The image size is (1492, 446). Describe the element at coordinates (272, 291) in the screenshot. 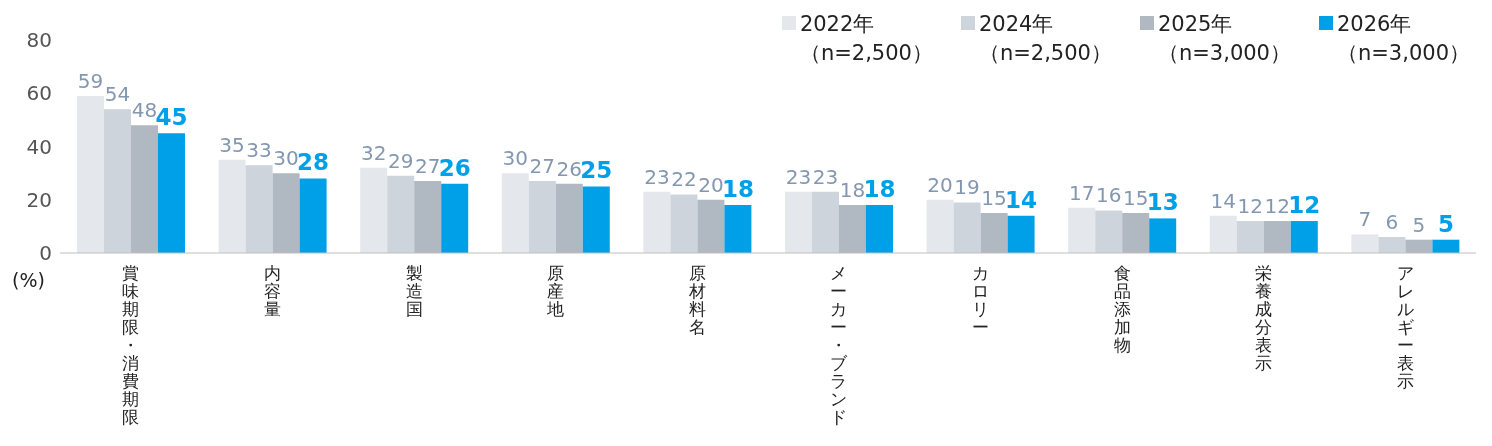

I see `x-tick-label: 内容量` at that location.